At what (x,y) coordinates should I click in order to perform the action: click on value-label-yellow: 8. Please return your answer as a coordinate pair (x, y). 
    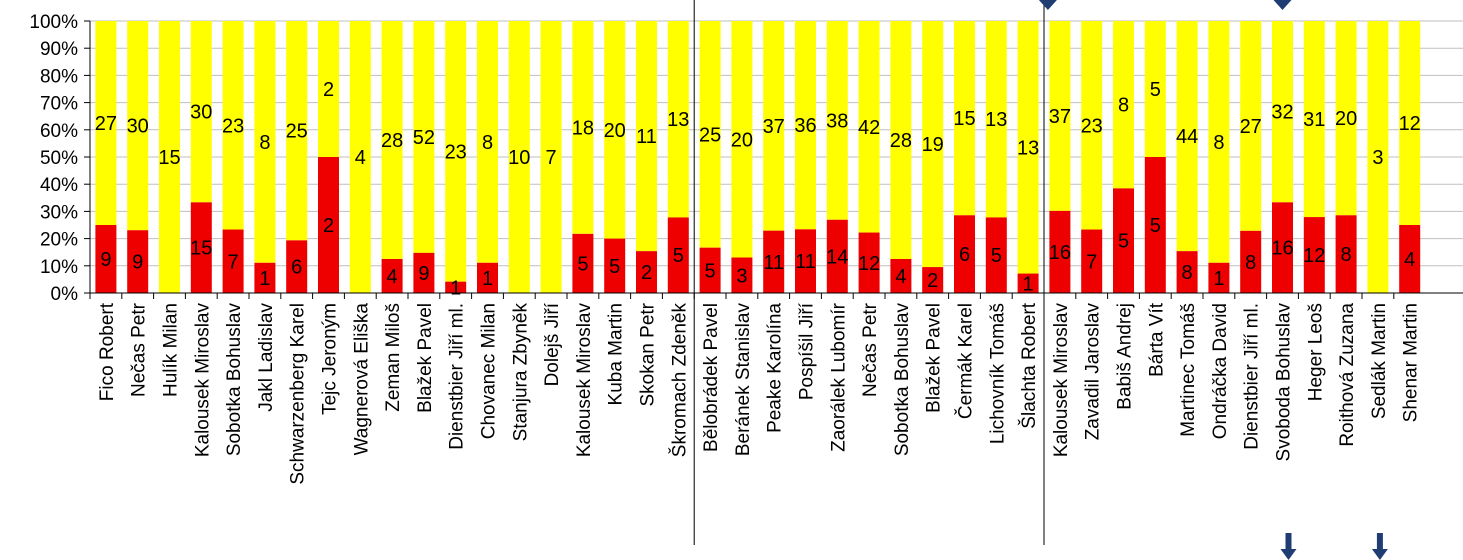
    Looking at the image, I should click on (487, 143).